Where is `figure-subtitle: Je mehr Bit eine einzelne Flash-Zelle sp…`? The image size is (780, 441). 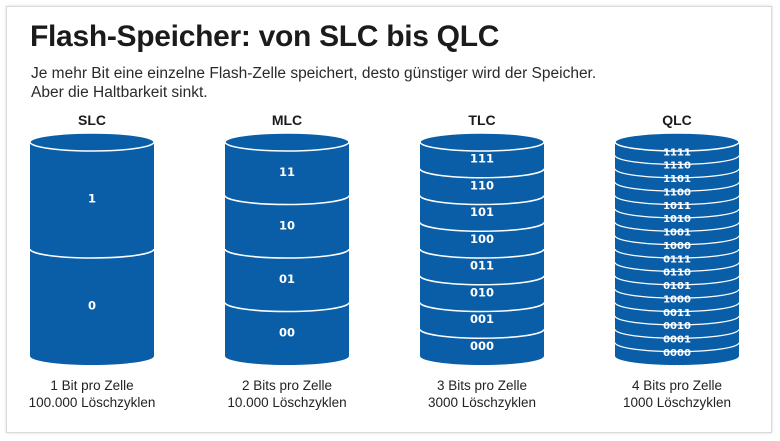 figure-subtitle: Je mehr Bit eine einzelne Flash-Zelle sp… is located at coordinates (314, 83).